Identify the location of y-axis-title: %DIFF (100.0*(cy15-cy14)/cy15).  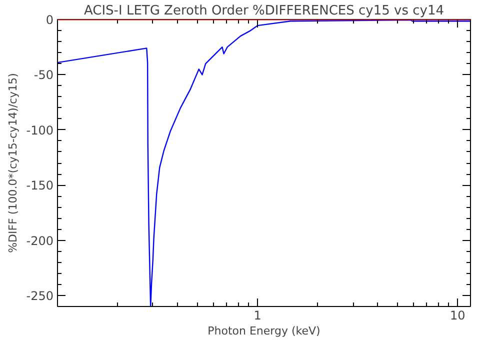
(13, 163).